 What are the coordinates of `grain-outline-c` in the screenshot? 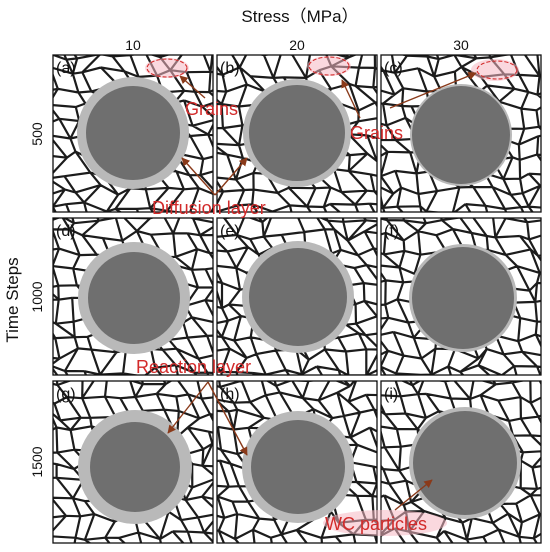 It's located at (497, 70).